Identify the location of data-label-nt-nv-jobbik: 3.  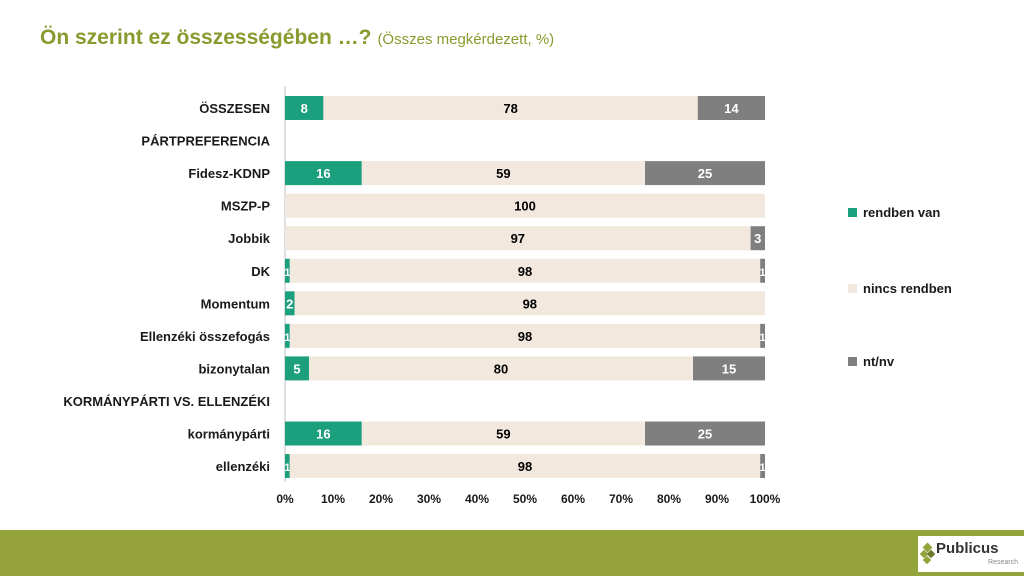
(757, 238).